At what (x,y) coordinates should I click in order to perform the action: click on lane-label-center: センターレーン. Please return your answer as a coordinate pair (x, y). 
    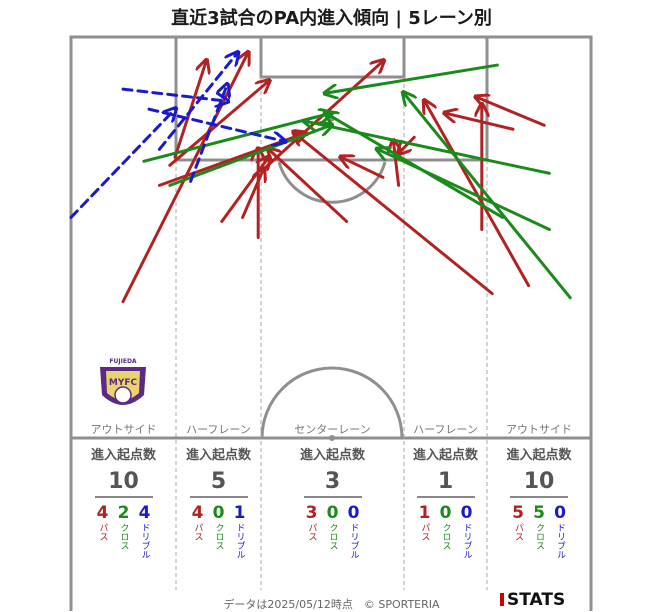
    Looking at the image, I should click on (332, 429).